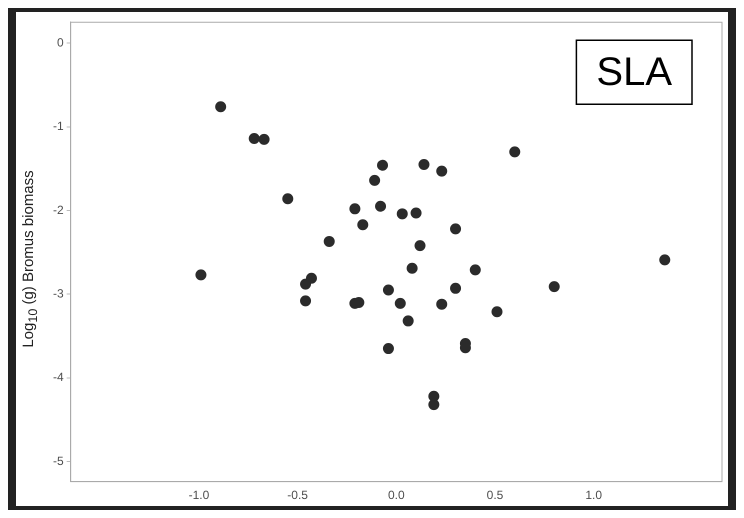 This screenshot has width=744, height=518. Describe the element at coordinates (396, 495) in the screenshot. I see `x-tick-label: 0.0` at that location.